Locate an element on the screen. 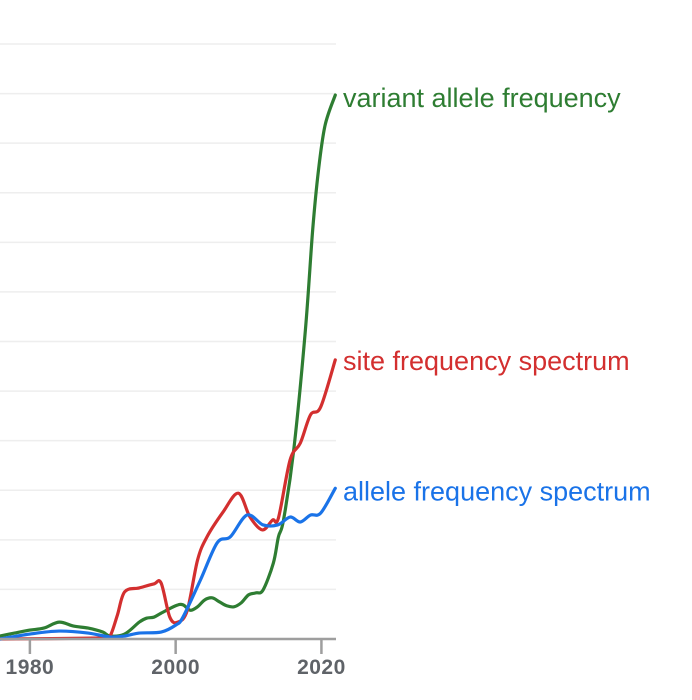 This screenshot has height=700, width=692. x-tick-label: 2000 is located at coordinates (175, 667).